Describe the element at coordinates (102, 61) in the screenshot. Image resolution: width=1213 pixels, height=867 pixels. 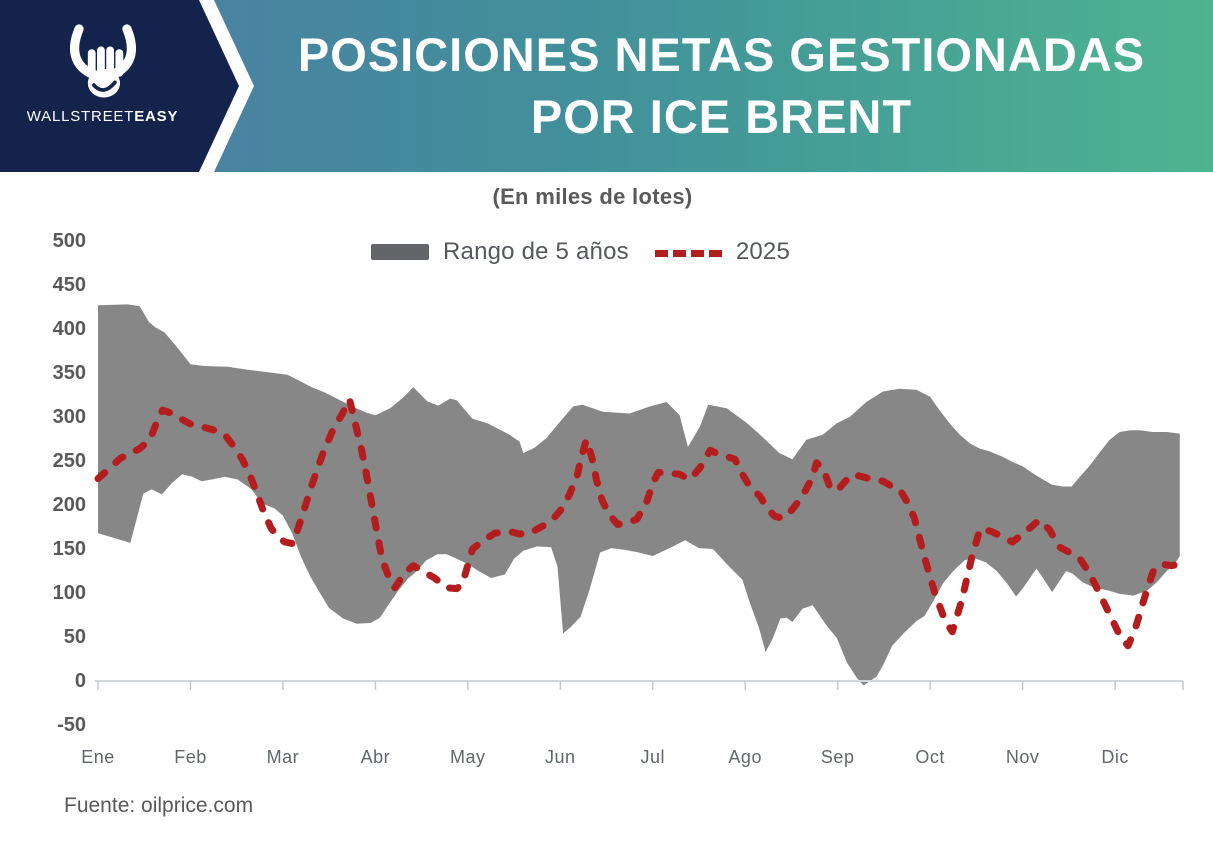
I see `bull-fist-icon` at that location.